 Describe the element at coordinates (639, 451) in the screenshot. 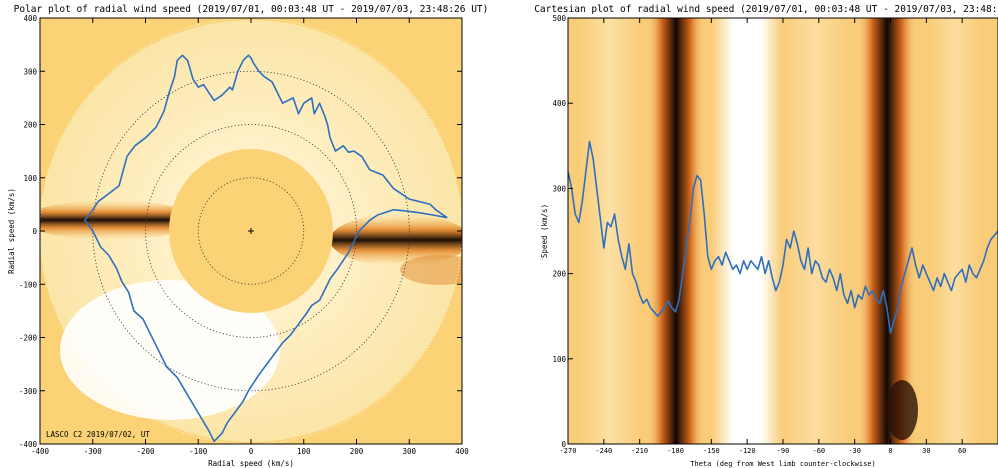

I see `x-tick-label: -210` at that location.